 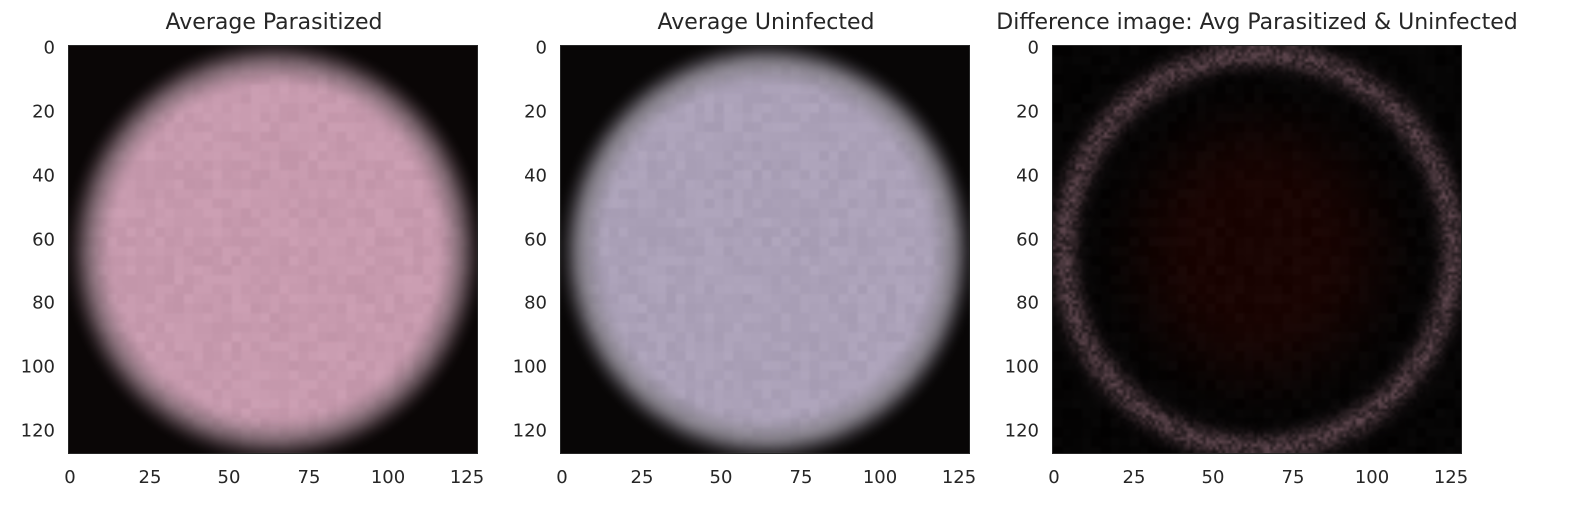 What do you see at coordinates (766, 22) in the screenshot?
I see `panel-title: Average Uninfected` at bounding box center [766, 22].